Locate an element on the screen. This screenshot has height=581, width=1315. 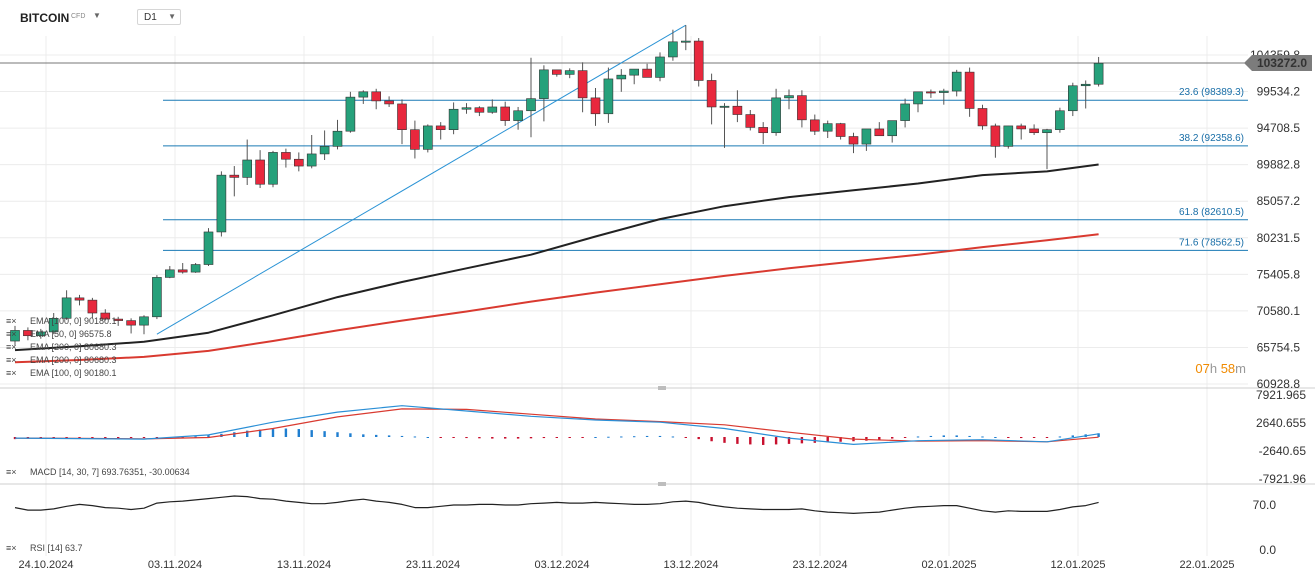
countdown-part: 07 is located at coordinates (1202, 368).